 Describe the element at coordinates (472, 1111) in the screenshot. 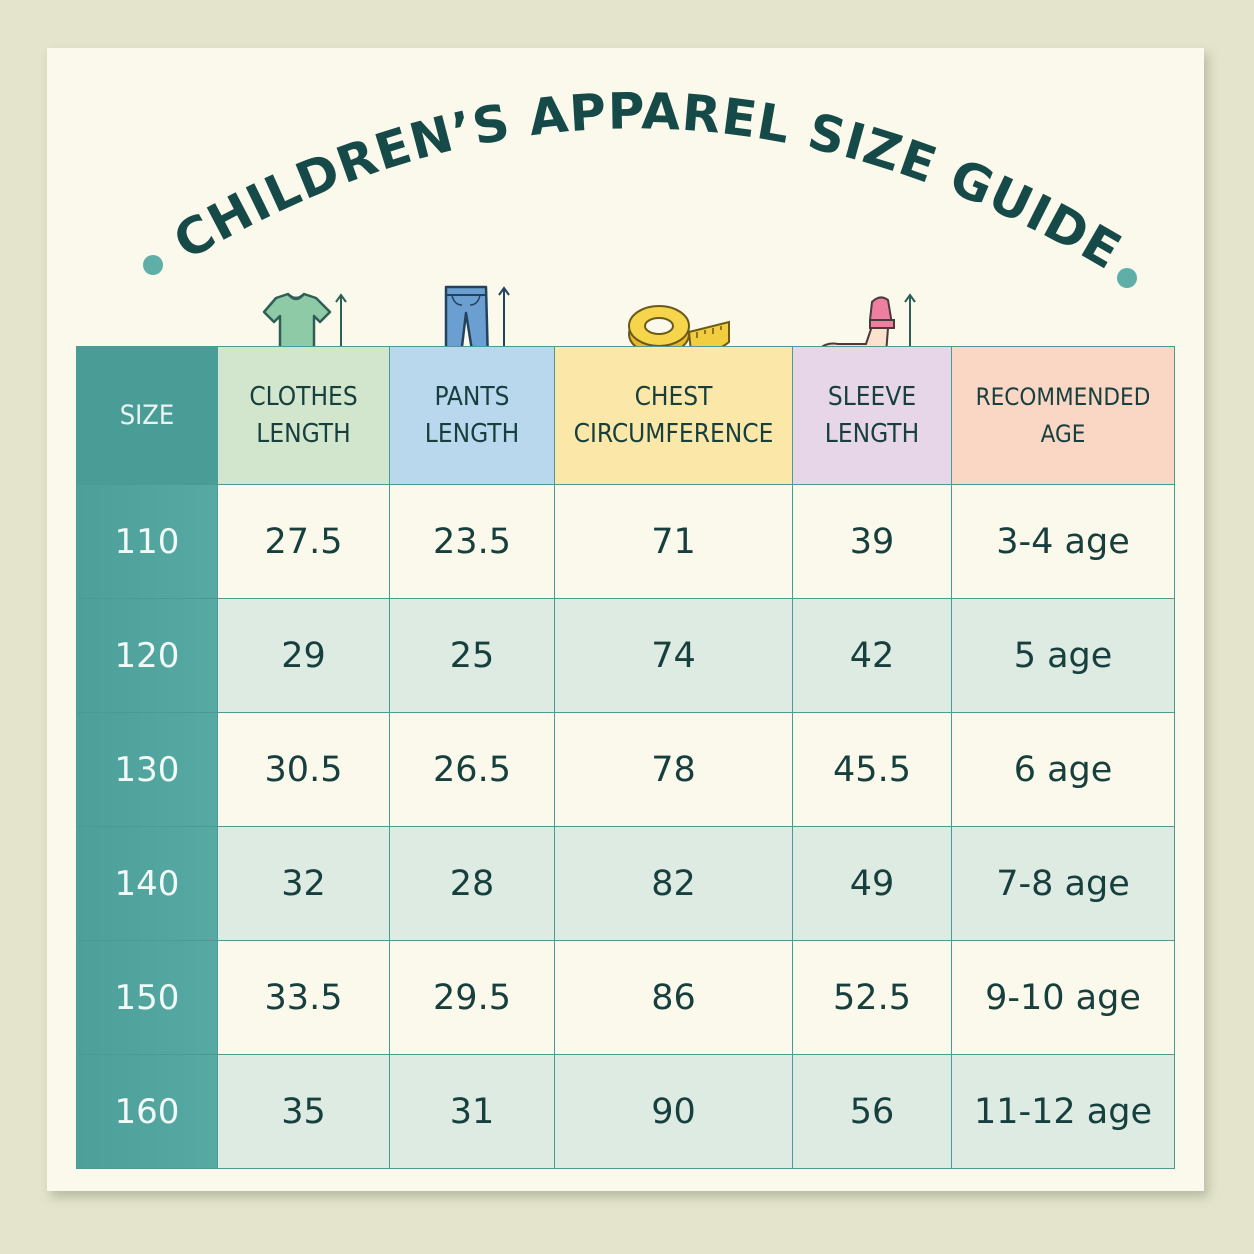

I see `pants-length-cell: 31` at that location.